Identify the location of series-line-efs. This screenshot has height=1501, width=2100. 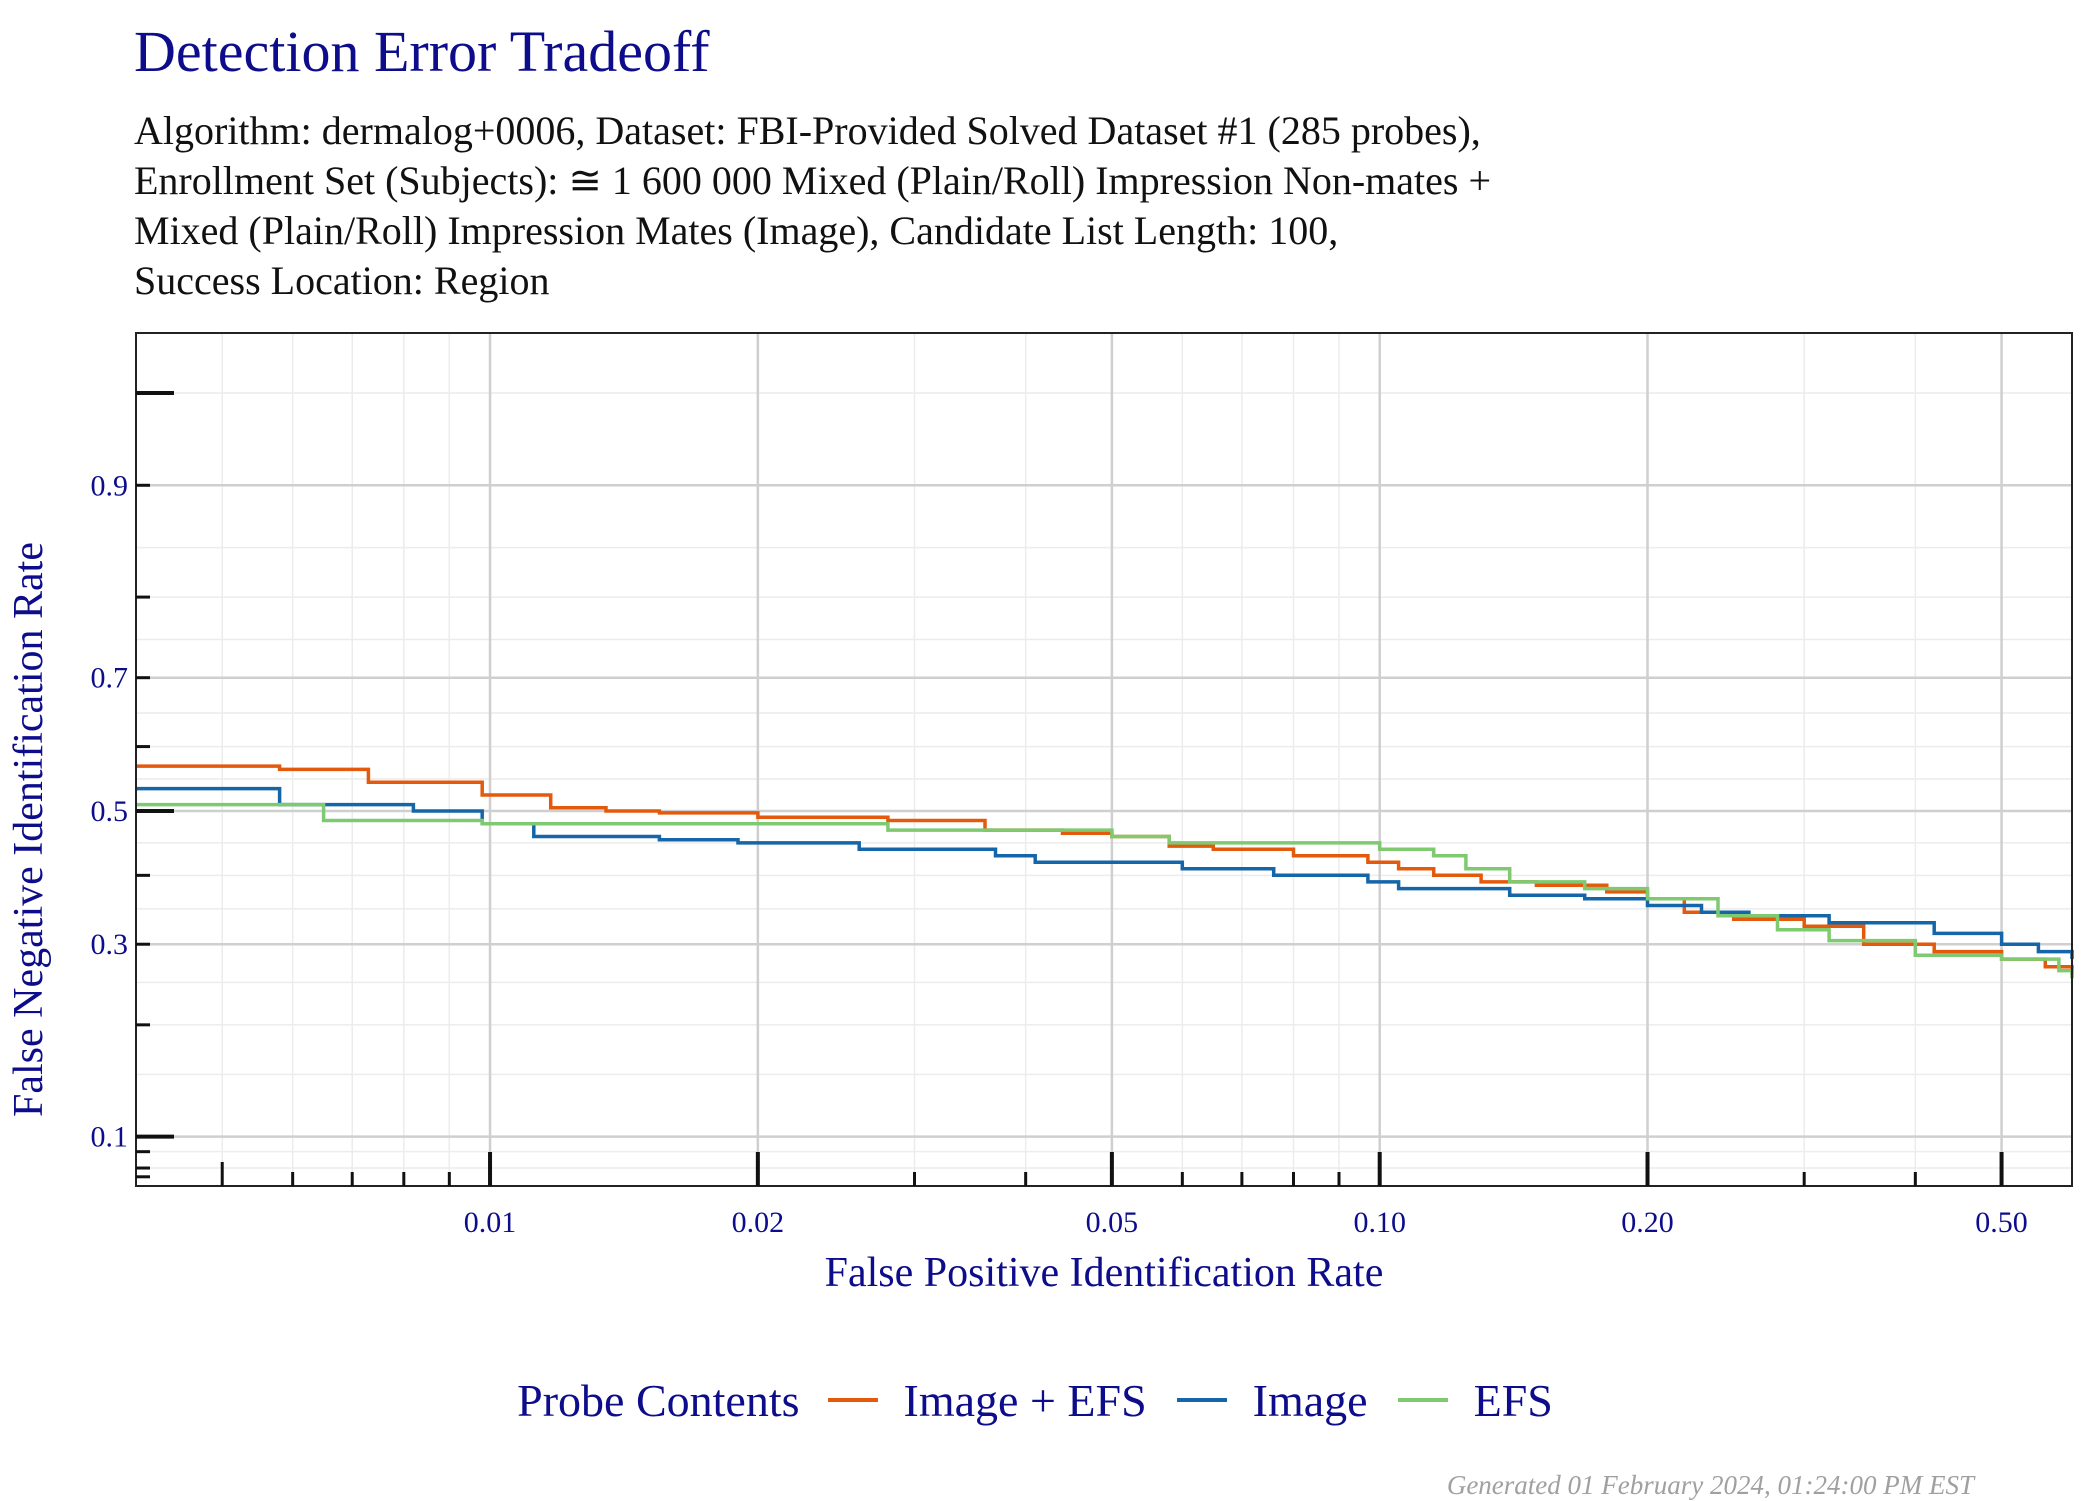
(1105, 890).